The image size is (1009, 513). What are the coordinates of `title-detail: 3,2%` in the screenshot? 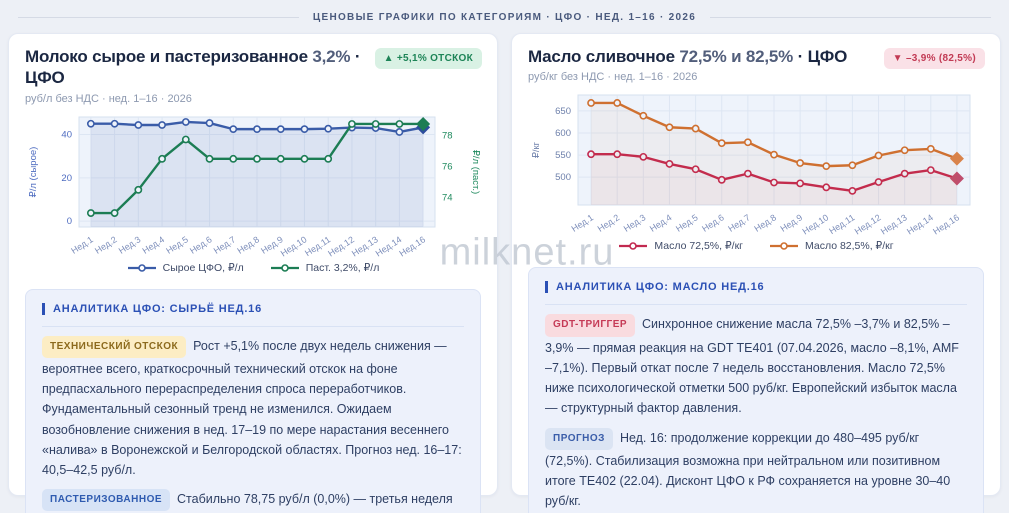 It's located at (331, 56).